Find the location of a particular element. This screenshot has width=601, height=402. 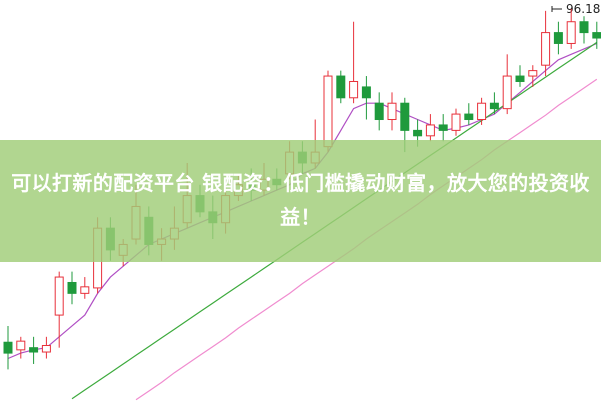

banner-title: 可以打新的配资平台 银配资：低门槛撬动财富，放大您的投资收益！ is located at coordinates (300, 200).